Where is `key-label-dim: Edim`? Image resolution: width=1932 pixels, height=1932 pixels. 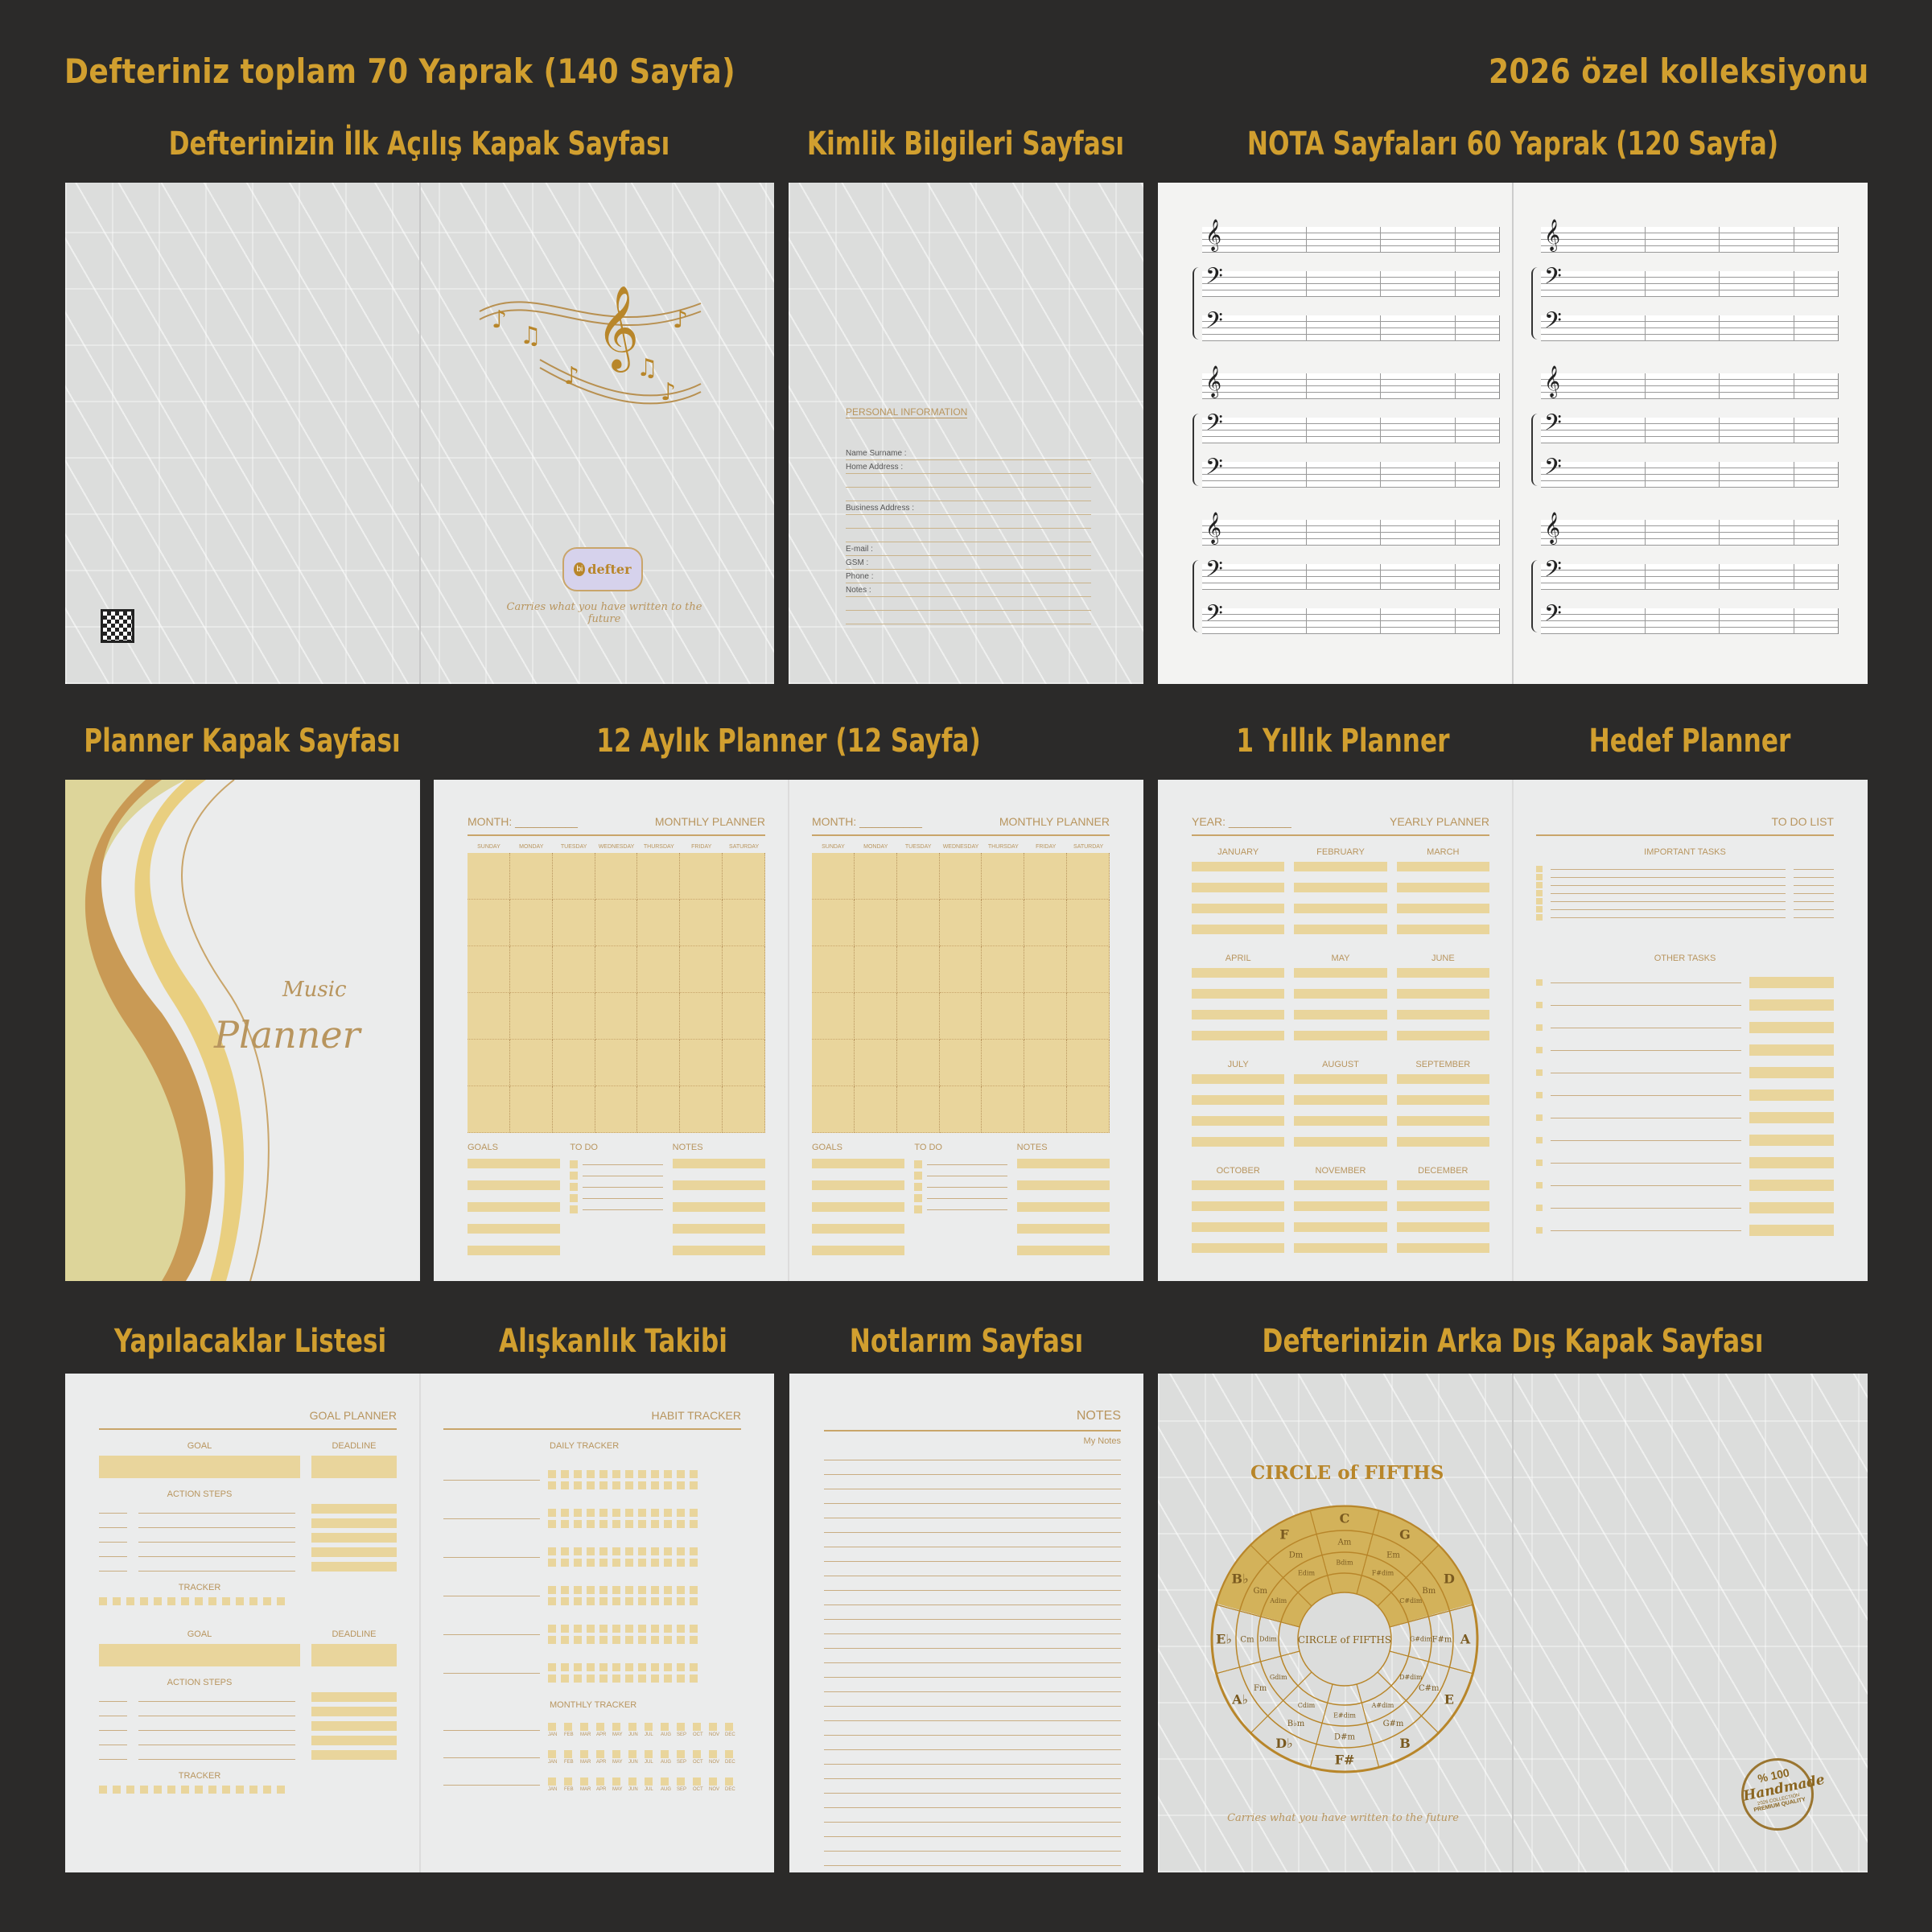 key-label-dim: Edim is located at coordinates (1307, 1572).